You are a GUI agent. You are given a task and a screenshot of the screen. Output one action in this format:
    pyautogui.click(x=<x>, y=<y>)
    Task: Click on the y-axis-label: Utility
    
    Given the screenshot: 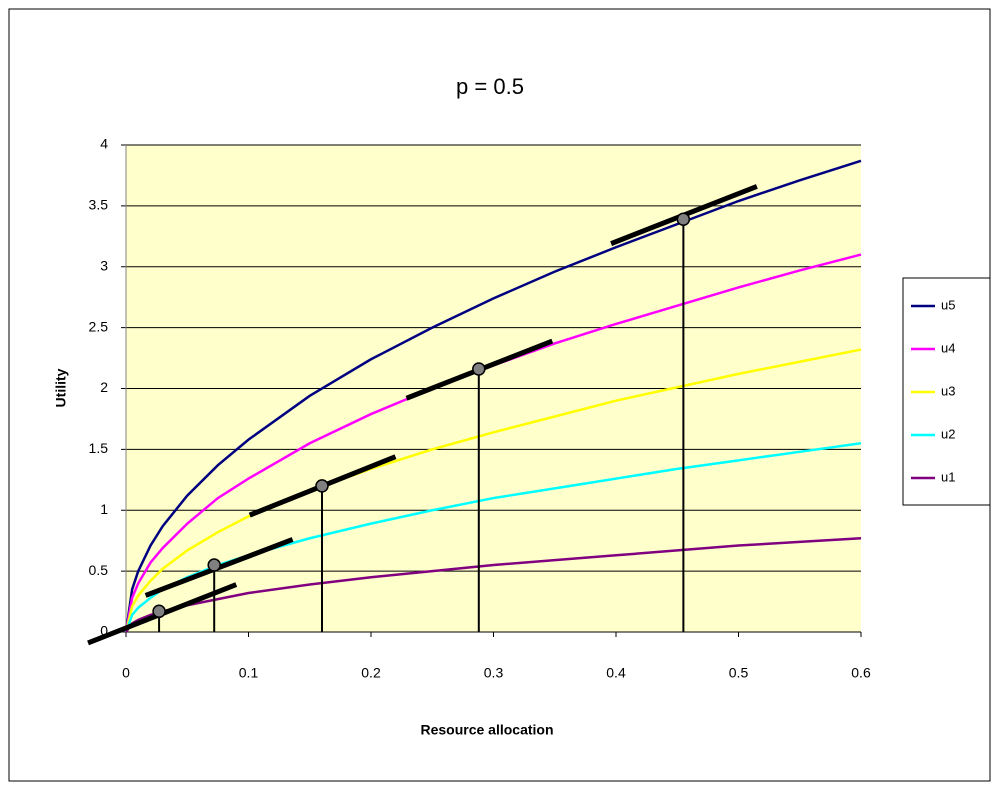 What is the action you would take?
    pyautogui.click(x=61, y=387)
    